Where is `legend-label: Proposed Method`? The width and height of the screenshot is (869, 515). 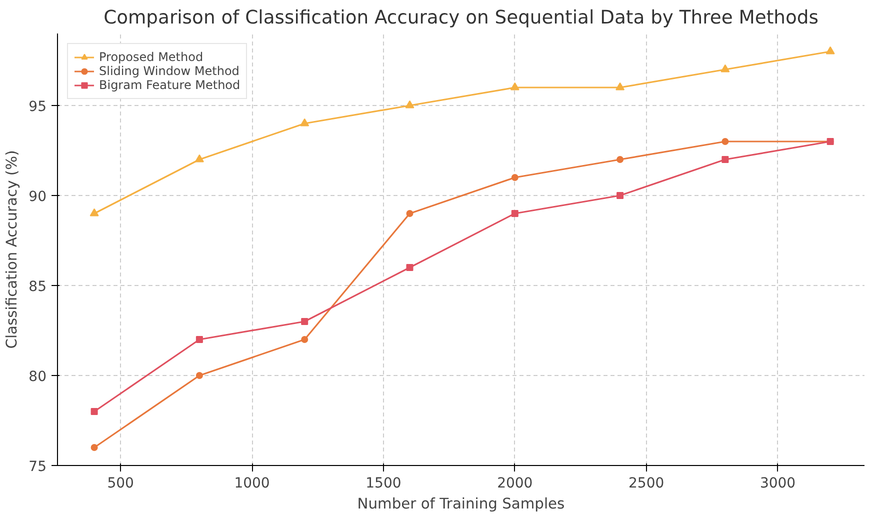 legend-label: Proposed Method is located at coordinates (151, 57).